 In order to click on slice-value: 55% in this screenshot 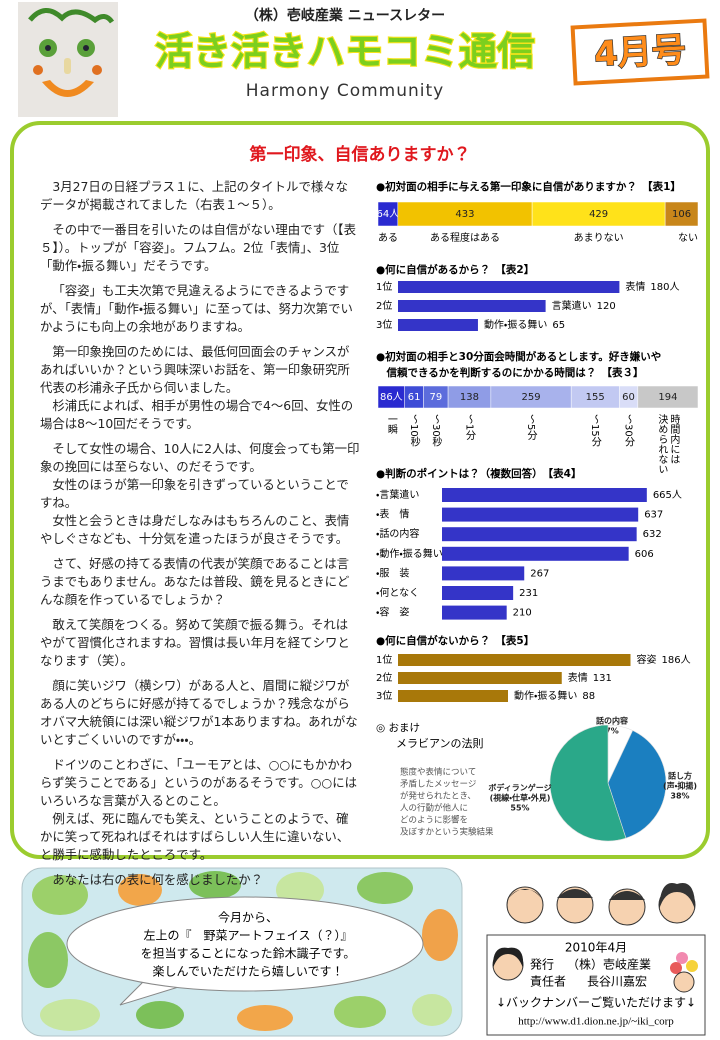, I will do `click(519, 808)`.